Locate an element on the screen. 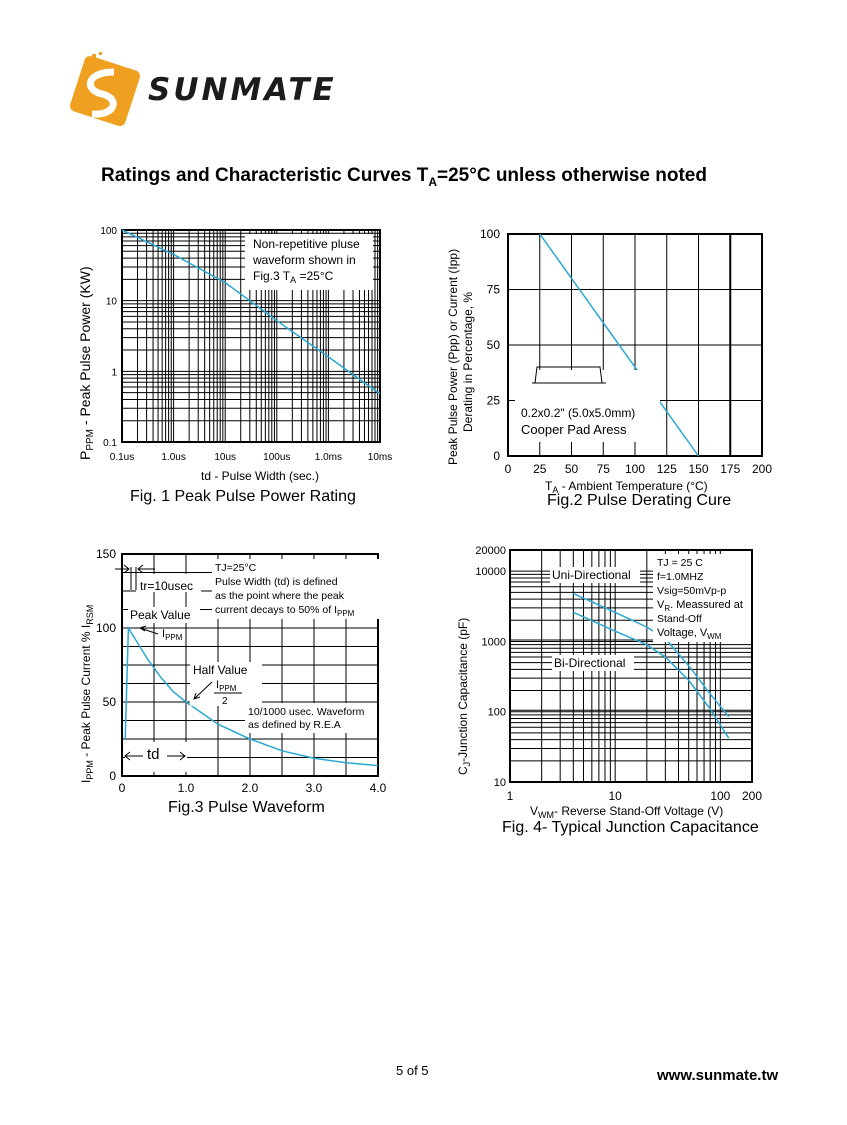 Image resolution: width=847 pixels, height=1125 pixels. fig3-tr-bg is located at coordinates (168, 583).